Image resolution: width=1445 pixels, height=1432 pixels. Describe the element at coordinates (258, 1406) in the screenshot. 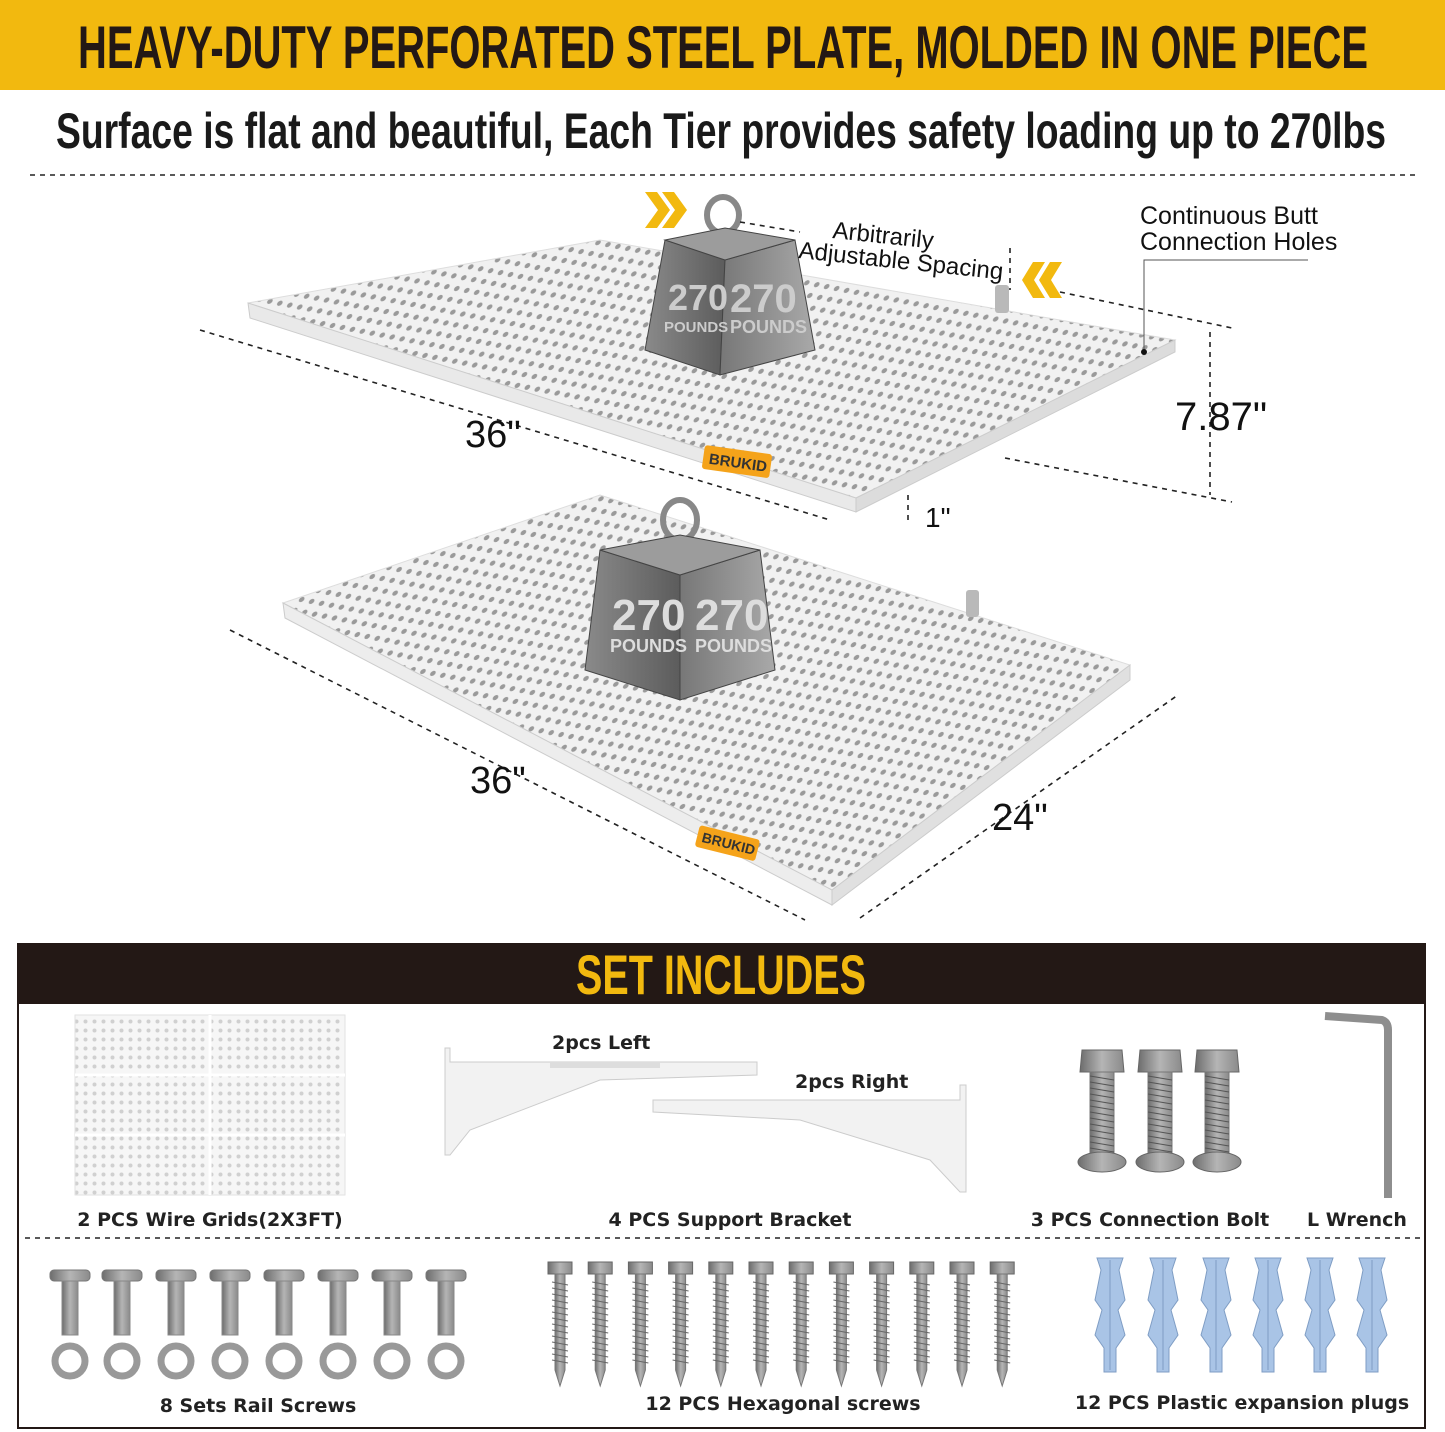

I see `item-label-rail-screws: 8 Sets Rail Screws` at that location.